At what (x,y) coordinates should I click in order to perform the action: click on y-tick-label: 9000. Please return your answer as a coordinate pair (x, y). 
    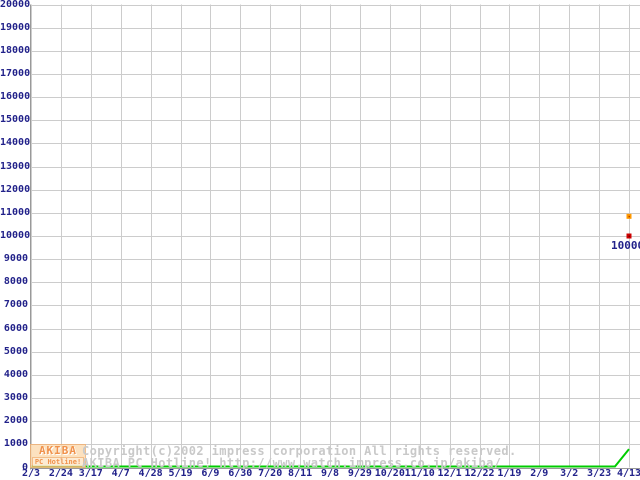
    Looking at the image, I should click on (15, 259).